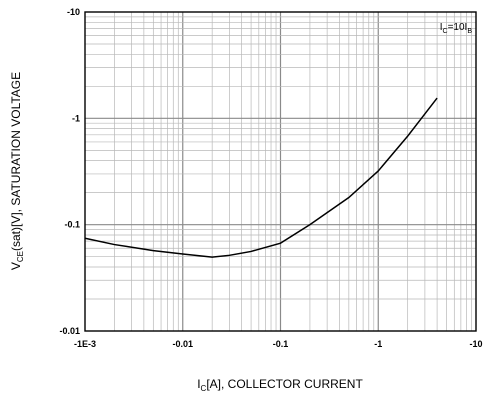 The width and height of the screenshot is (485, 401). Describe the element at coordinates (475, 344) in the screenshot. I see `x-tick-label: -10` at that location.